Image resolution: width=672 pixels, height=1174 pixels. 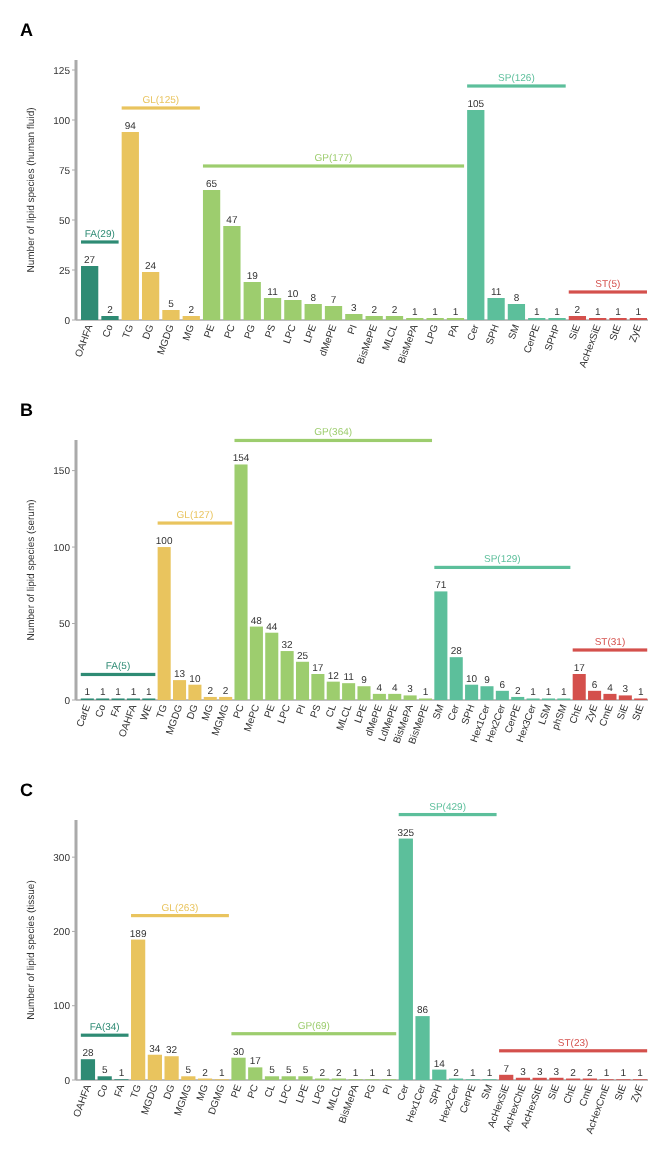 I want to click on chart-title: C, so click(x=27, y=790).